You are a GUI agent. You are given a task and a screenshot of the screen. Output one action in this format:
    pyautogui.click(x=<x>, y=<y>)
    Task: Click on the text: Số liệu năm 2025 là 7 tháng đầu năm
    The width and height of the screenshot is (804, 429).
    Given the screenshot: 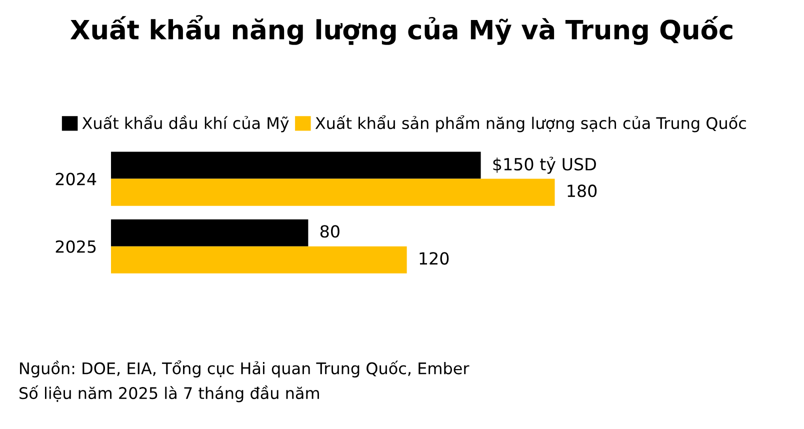 What is the action you would take?
    pyautogui.click(x=169, y=393)
    